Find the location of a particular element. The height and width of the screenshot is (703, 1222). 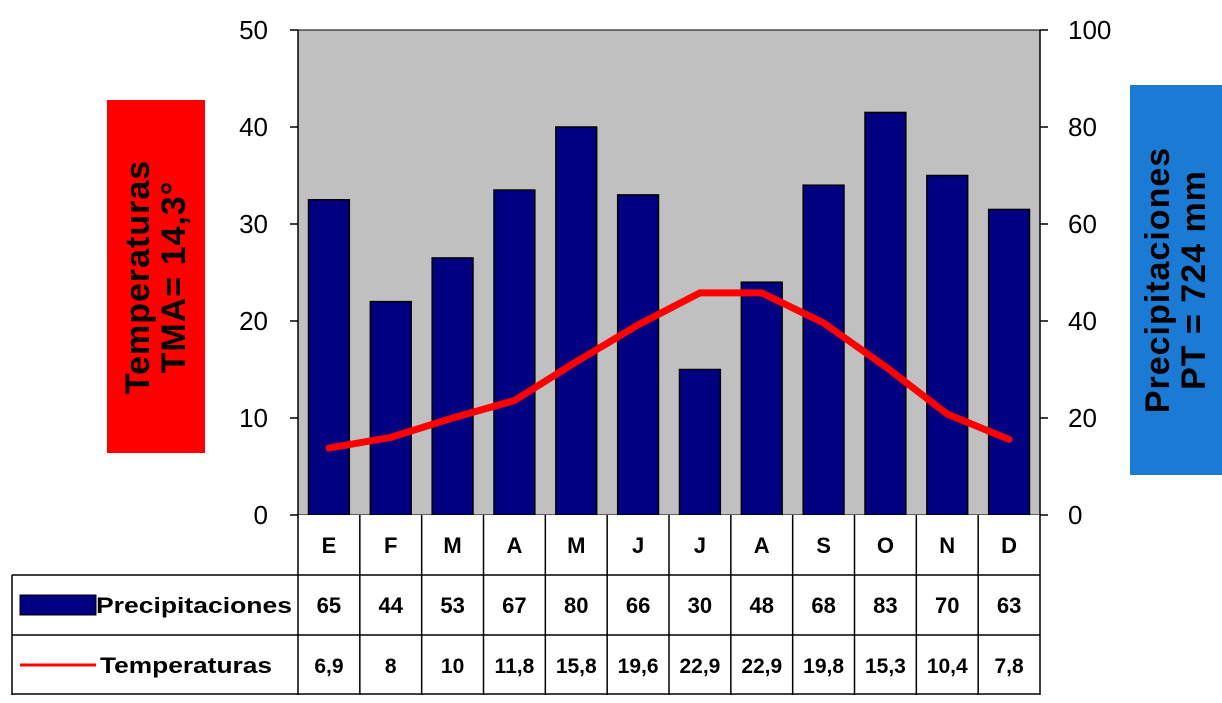

temperature-annotation-mean: TMA= 14,3° is located at coordinates (174, 276).